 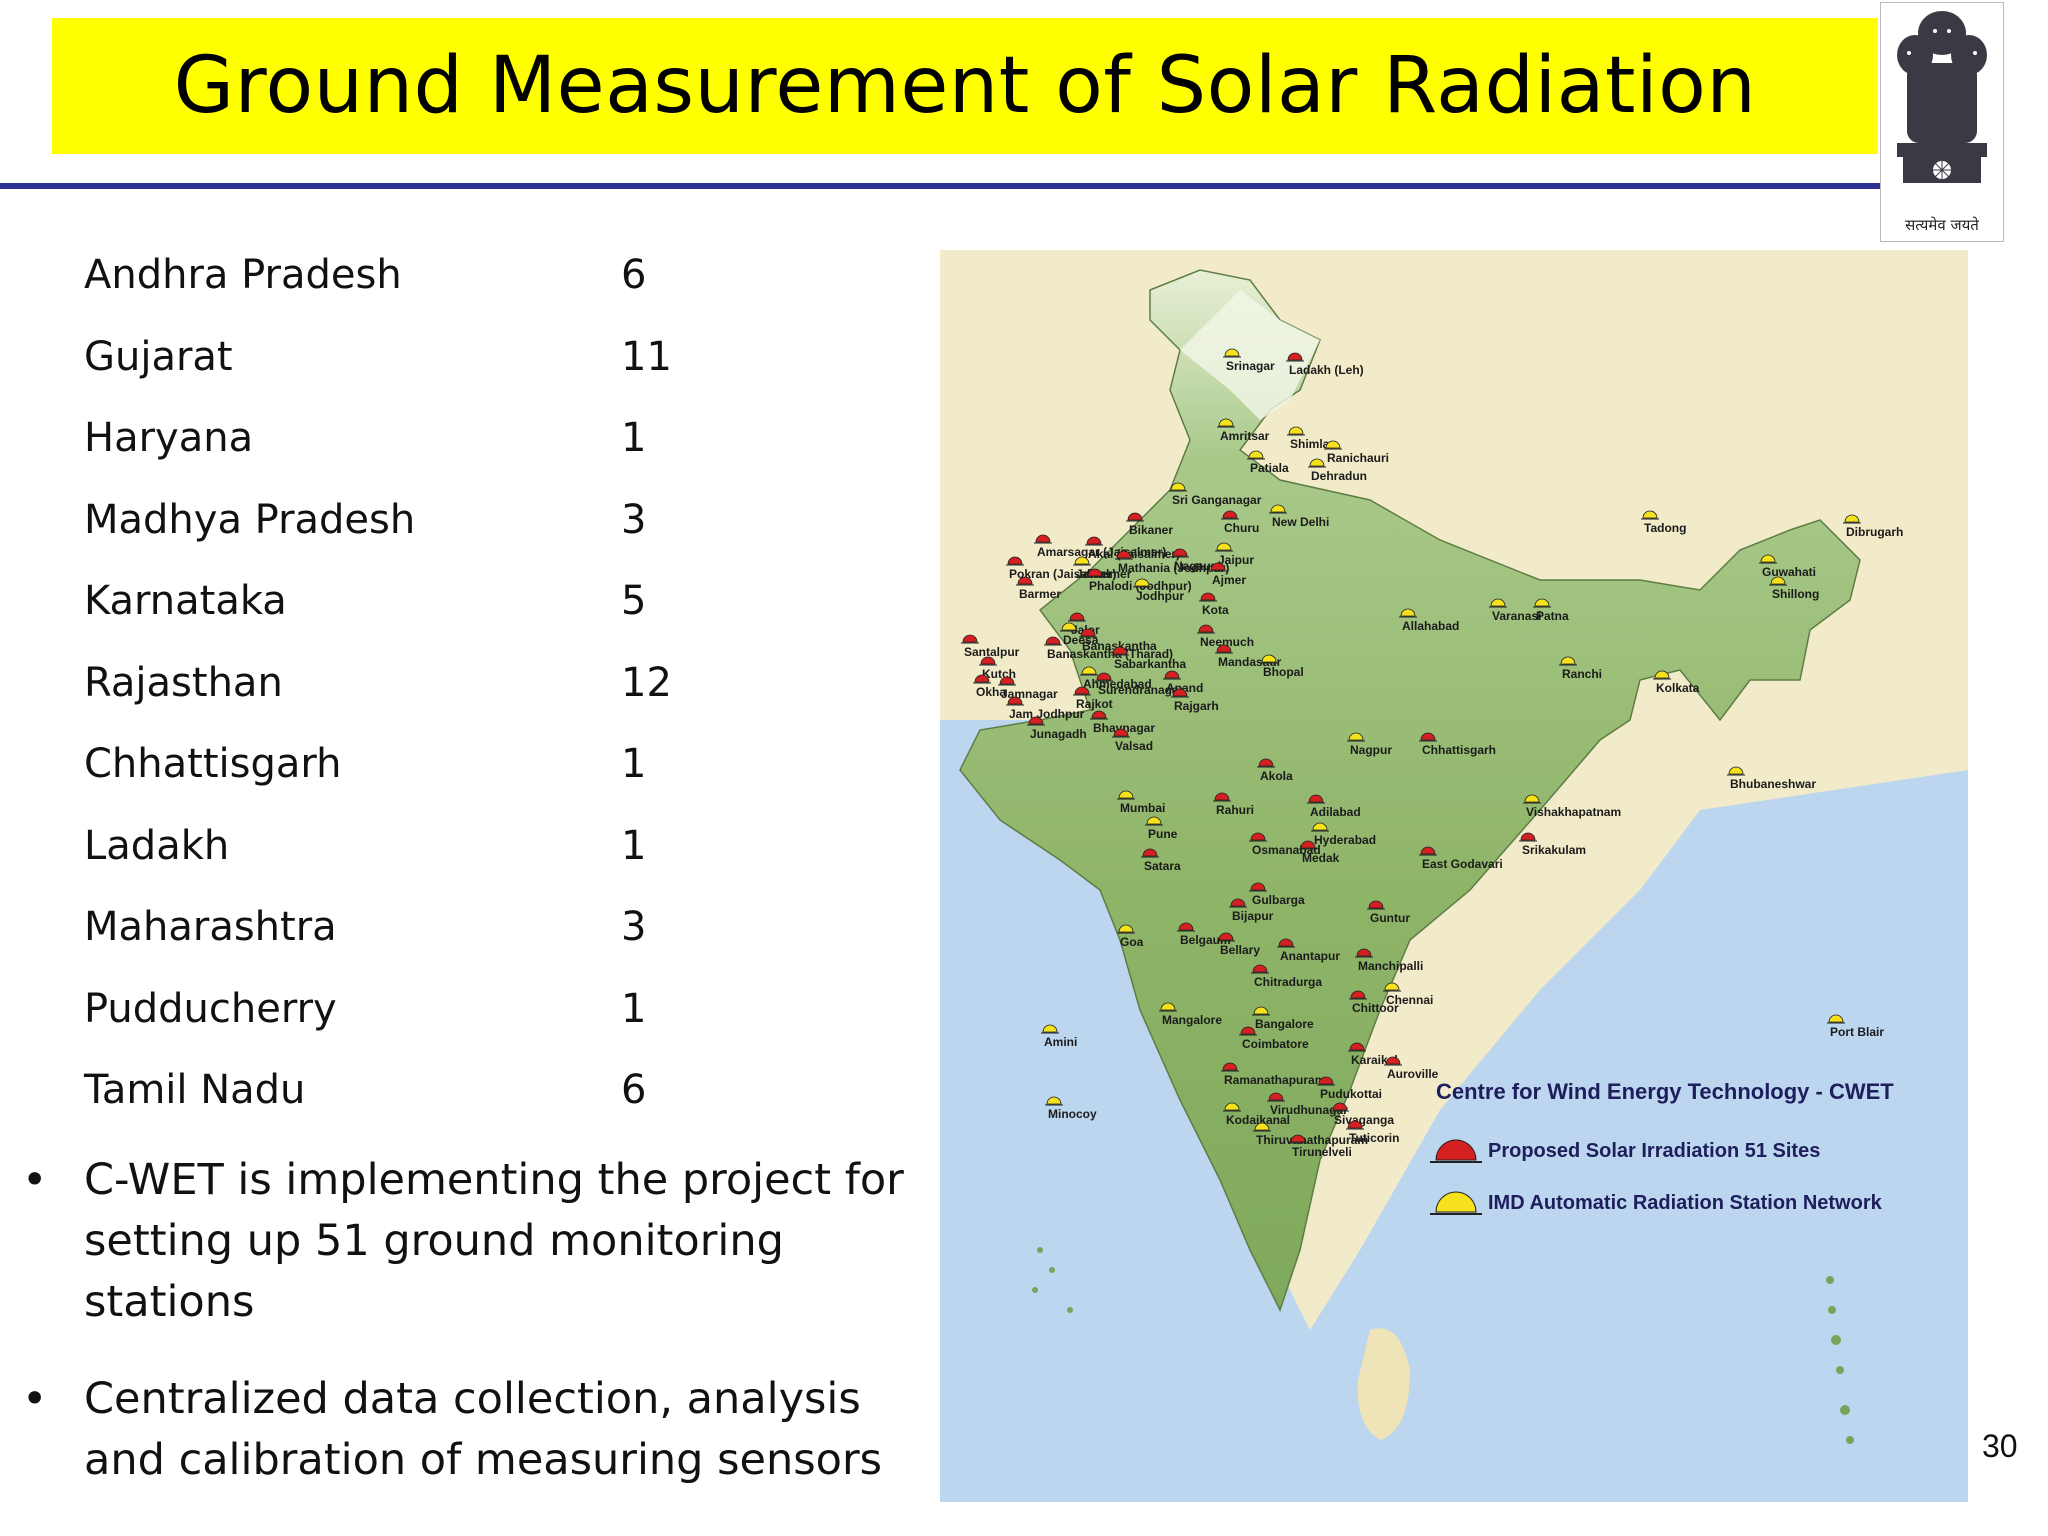 What do you see at coordinates (1349, 1088) in the screenshot?
I see `site-marker: Pudukottai` at bounding box center [1349, 1088].